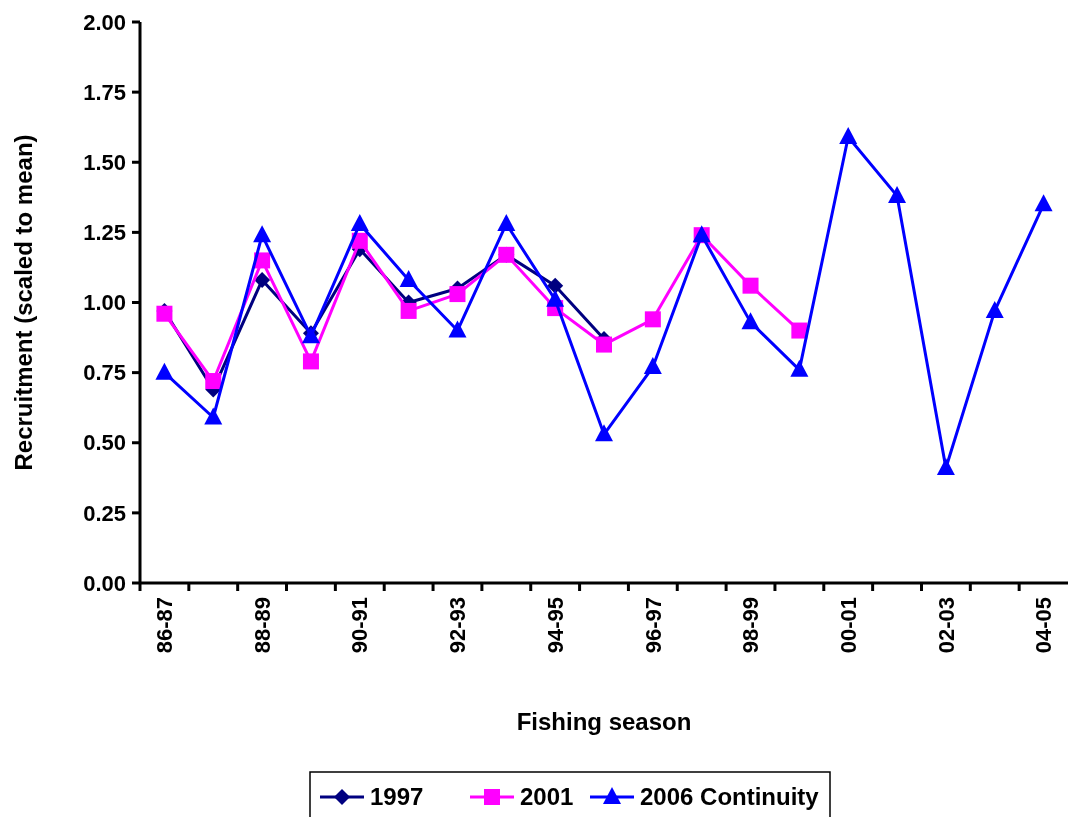 The width and height of the screenshot is (1070, 817). Describe the element at coordinates (104, 22) in the screenshot. I see `y-tick-label: 2.00` at that location.